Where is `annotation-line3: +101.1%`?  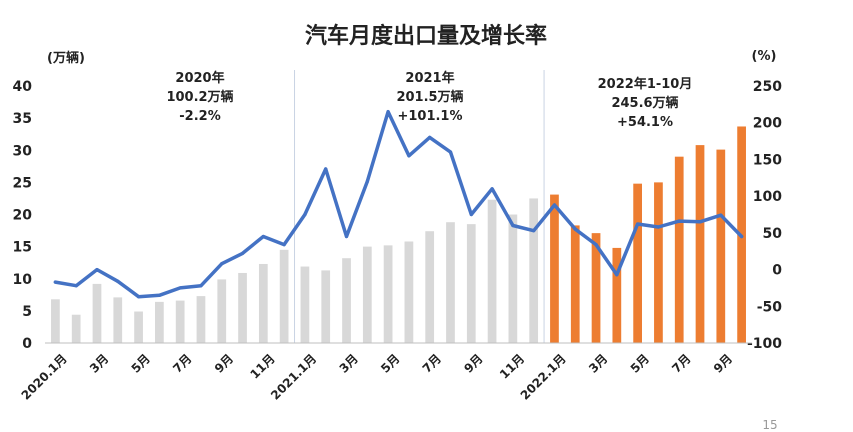
annotation-line3: +101.1% is located at coordinates (429, 116).